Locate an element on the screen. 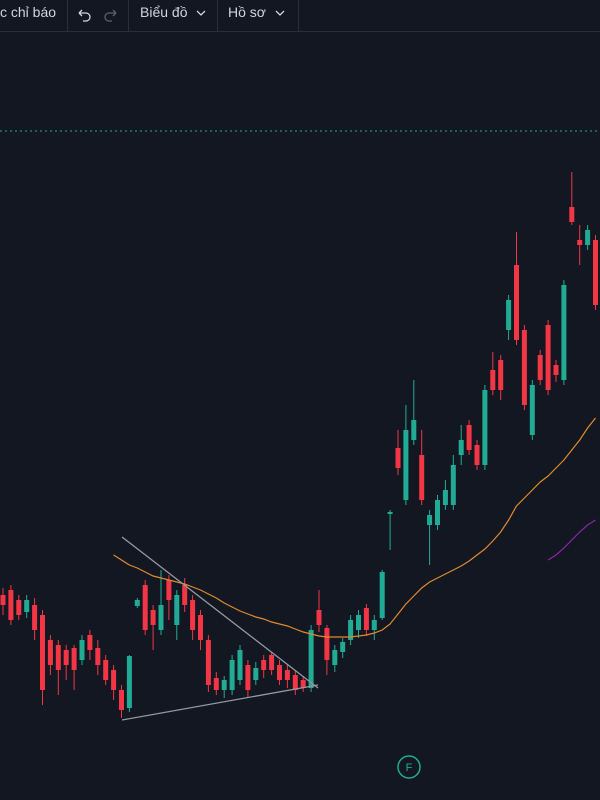 The height and width of the screenshot is (800, 600). profile-menu: Hồ sơ is located at coordinates (247, 12).